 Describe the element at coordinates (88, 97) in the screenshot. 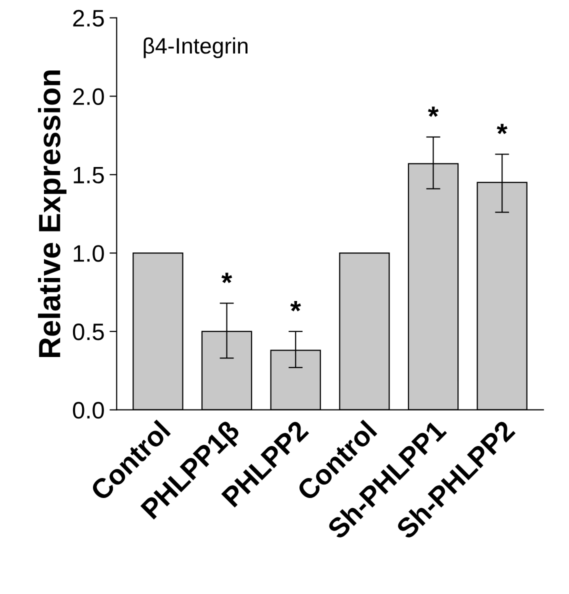

I see `y-tick-label: 2.0` at that location.